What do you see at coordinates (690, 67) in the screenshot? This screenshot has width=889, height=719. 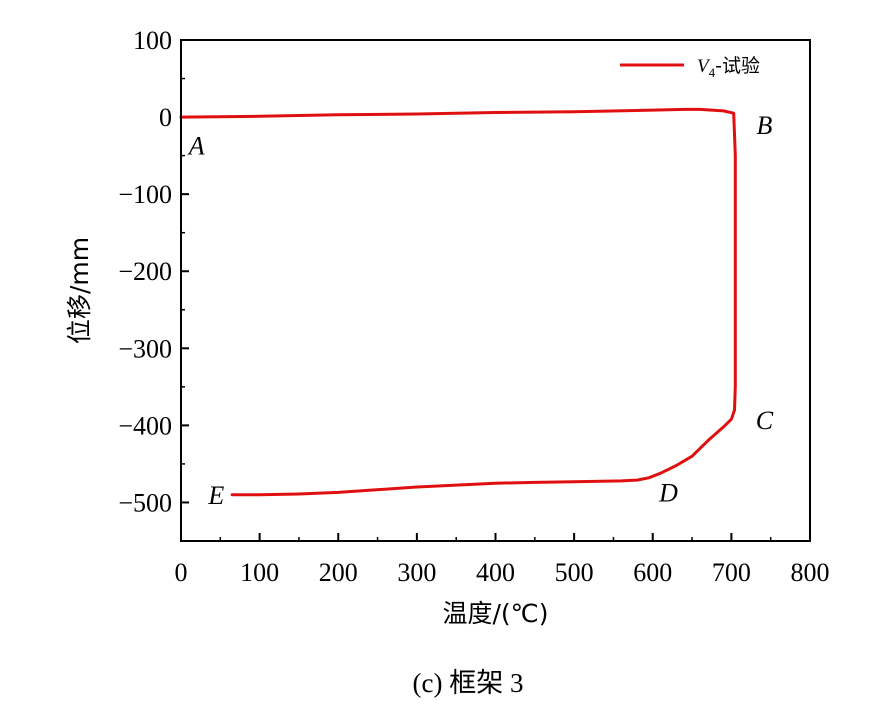 I see `legend: V4-试验` at bounding box center [690, 67].